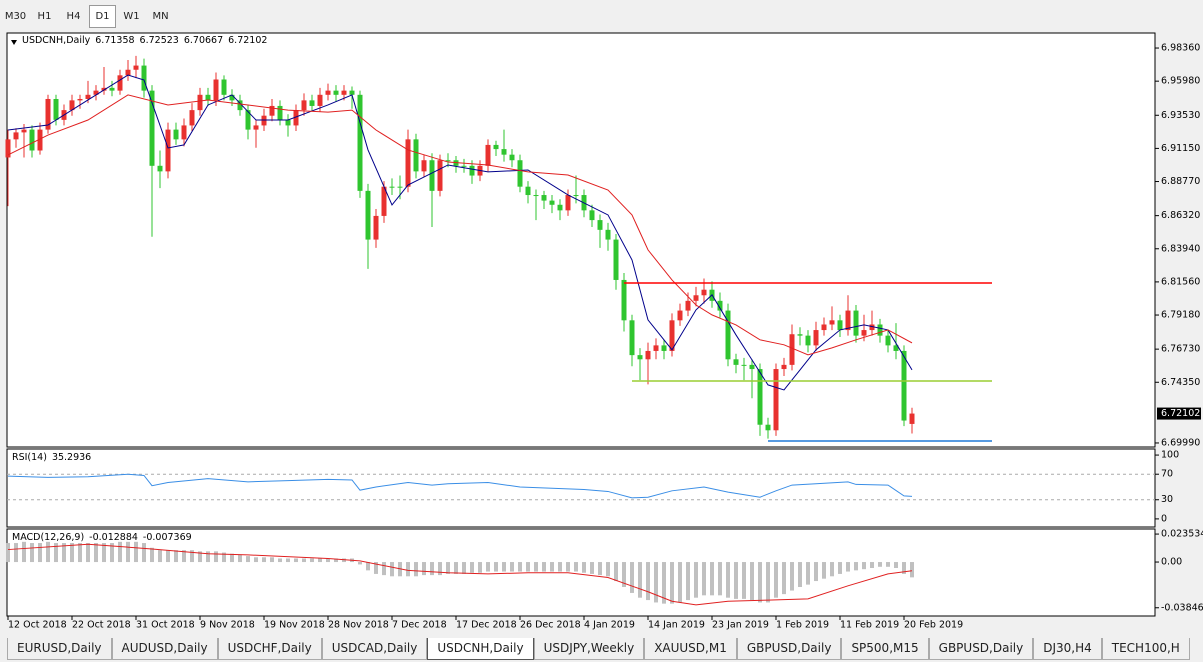 This screenshot has height=662, width=1203. Describe the element at coordinates (374, 649) in the screenshot. I see `chart-tab: USDCAD,Daily` at that location.